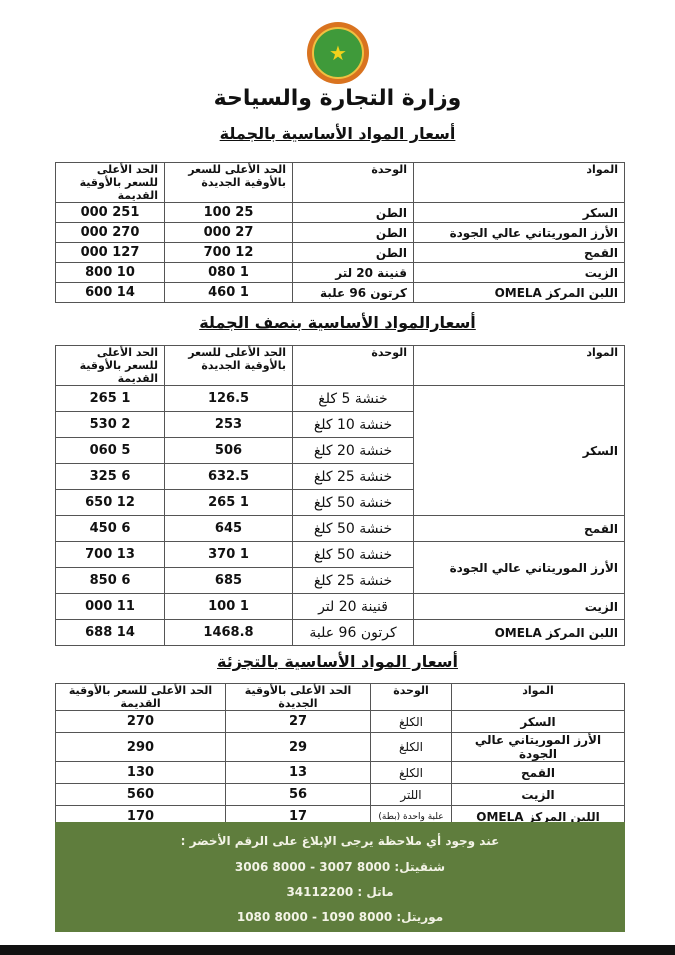 Image resolution: width=675 pixels, height=955 pixels. What do you see at coordinates (337, 322) in the screenshot?
I see `semi-wholesale-title: أسعارالمواد الأساسية بنصف الجملة` at bounding box center [337, 322].